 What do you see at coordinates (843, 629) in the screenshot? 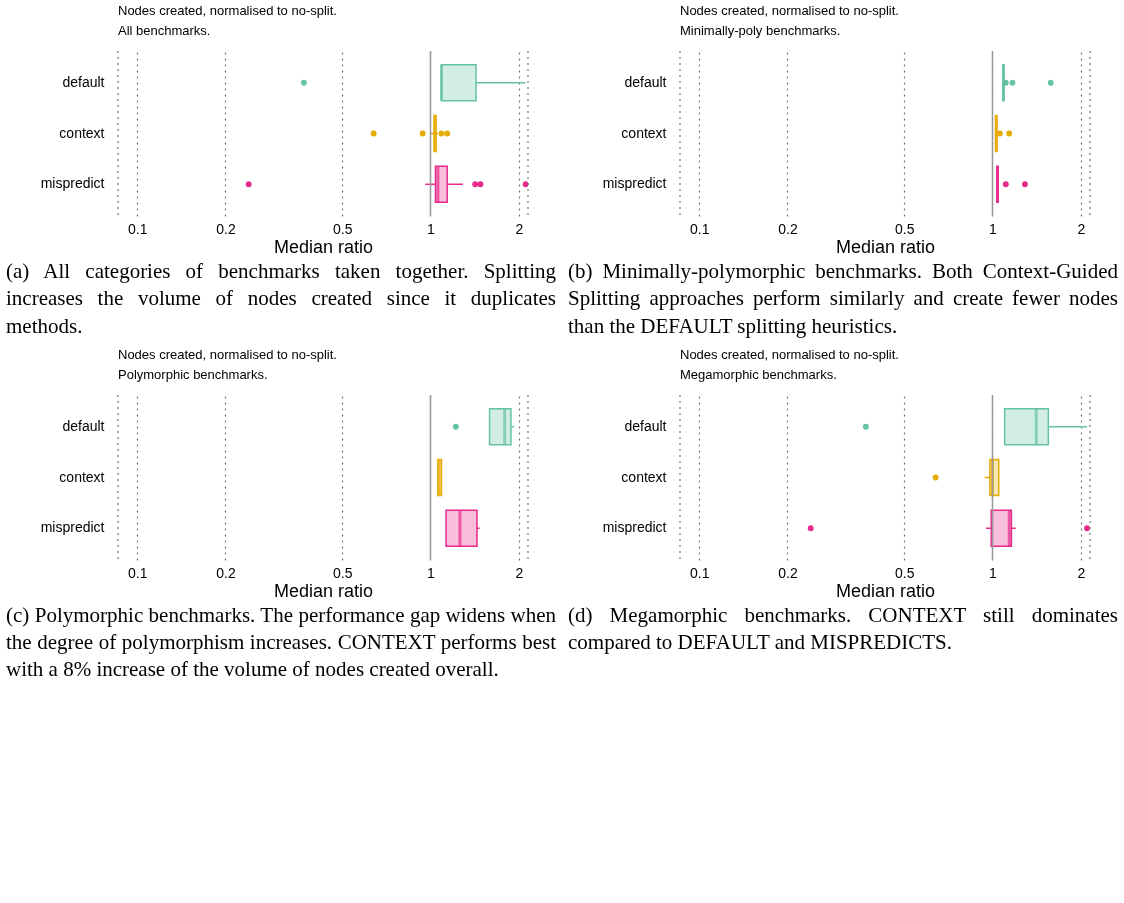
I see `text: (d) Megamorphic benchmarks. CONTEXT still dominates compared to DEFAULT and MISPREDICTS.` at bounding box center [843, 629].